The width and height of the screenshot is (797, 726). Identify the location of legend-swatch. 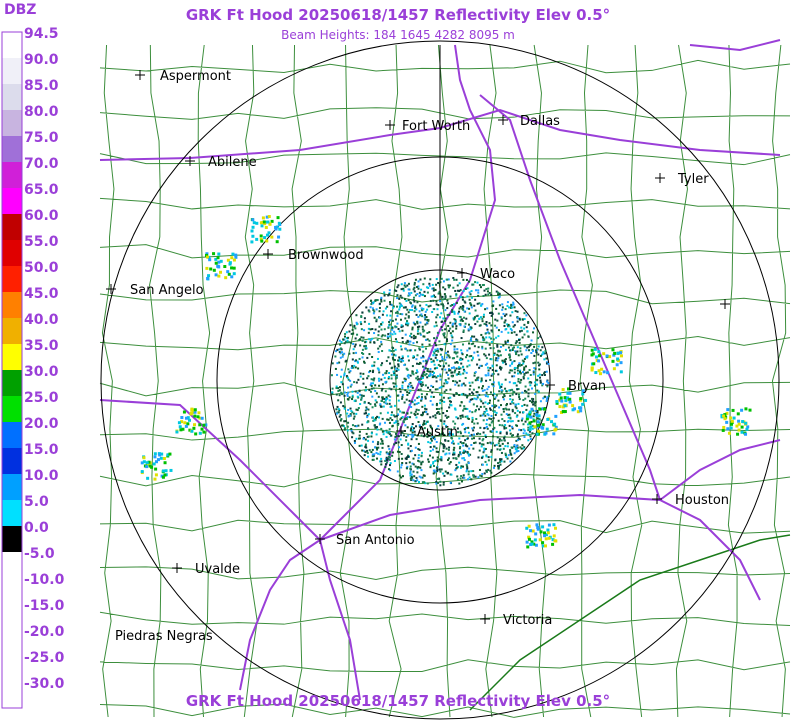
(12, 565).